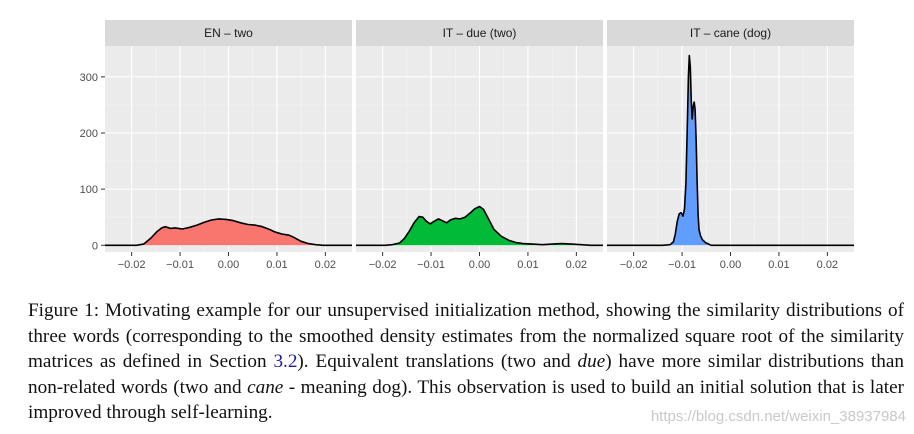 The width and height of the screenshot is (914, 434). I want to click on y-tick-label: 300, so click(89, 78).